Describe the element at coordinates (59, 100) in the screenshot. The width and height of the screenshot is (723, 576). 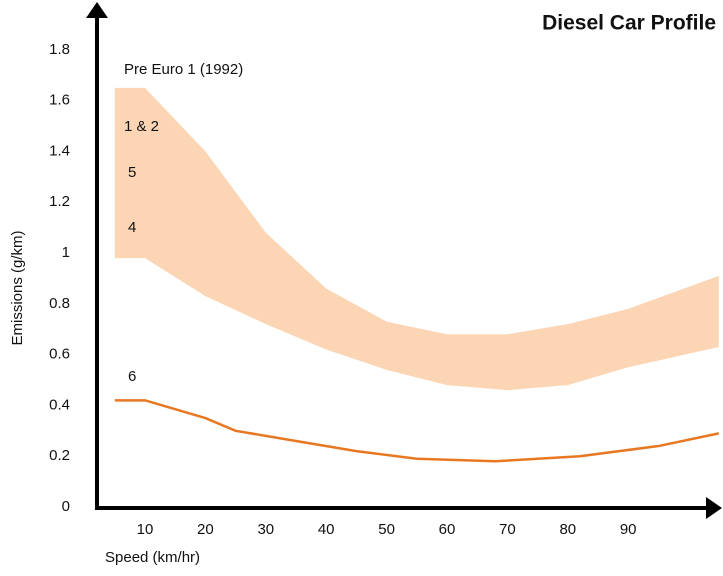
I see `y-tick-label: 1.6` at that location.